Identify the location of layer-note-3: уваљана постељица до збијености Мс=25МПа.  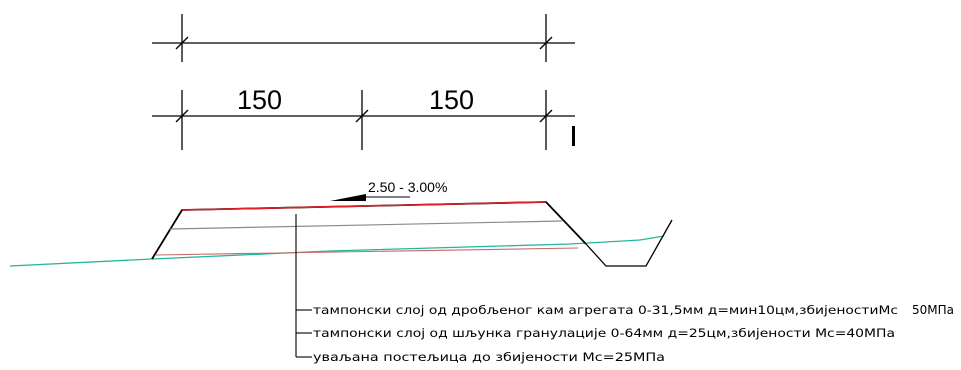
(489, 357).